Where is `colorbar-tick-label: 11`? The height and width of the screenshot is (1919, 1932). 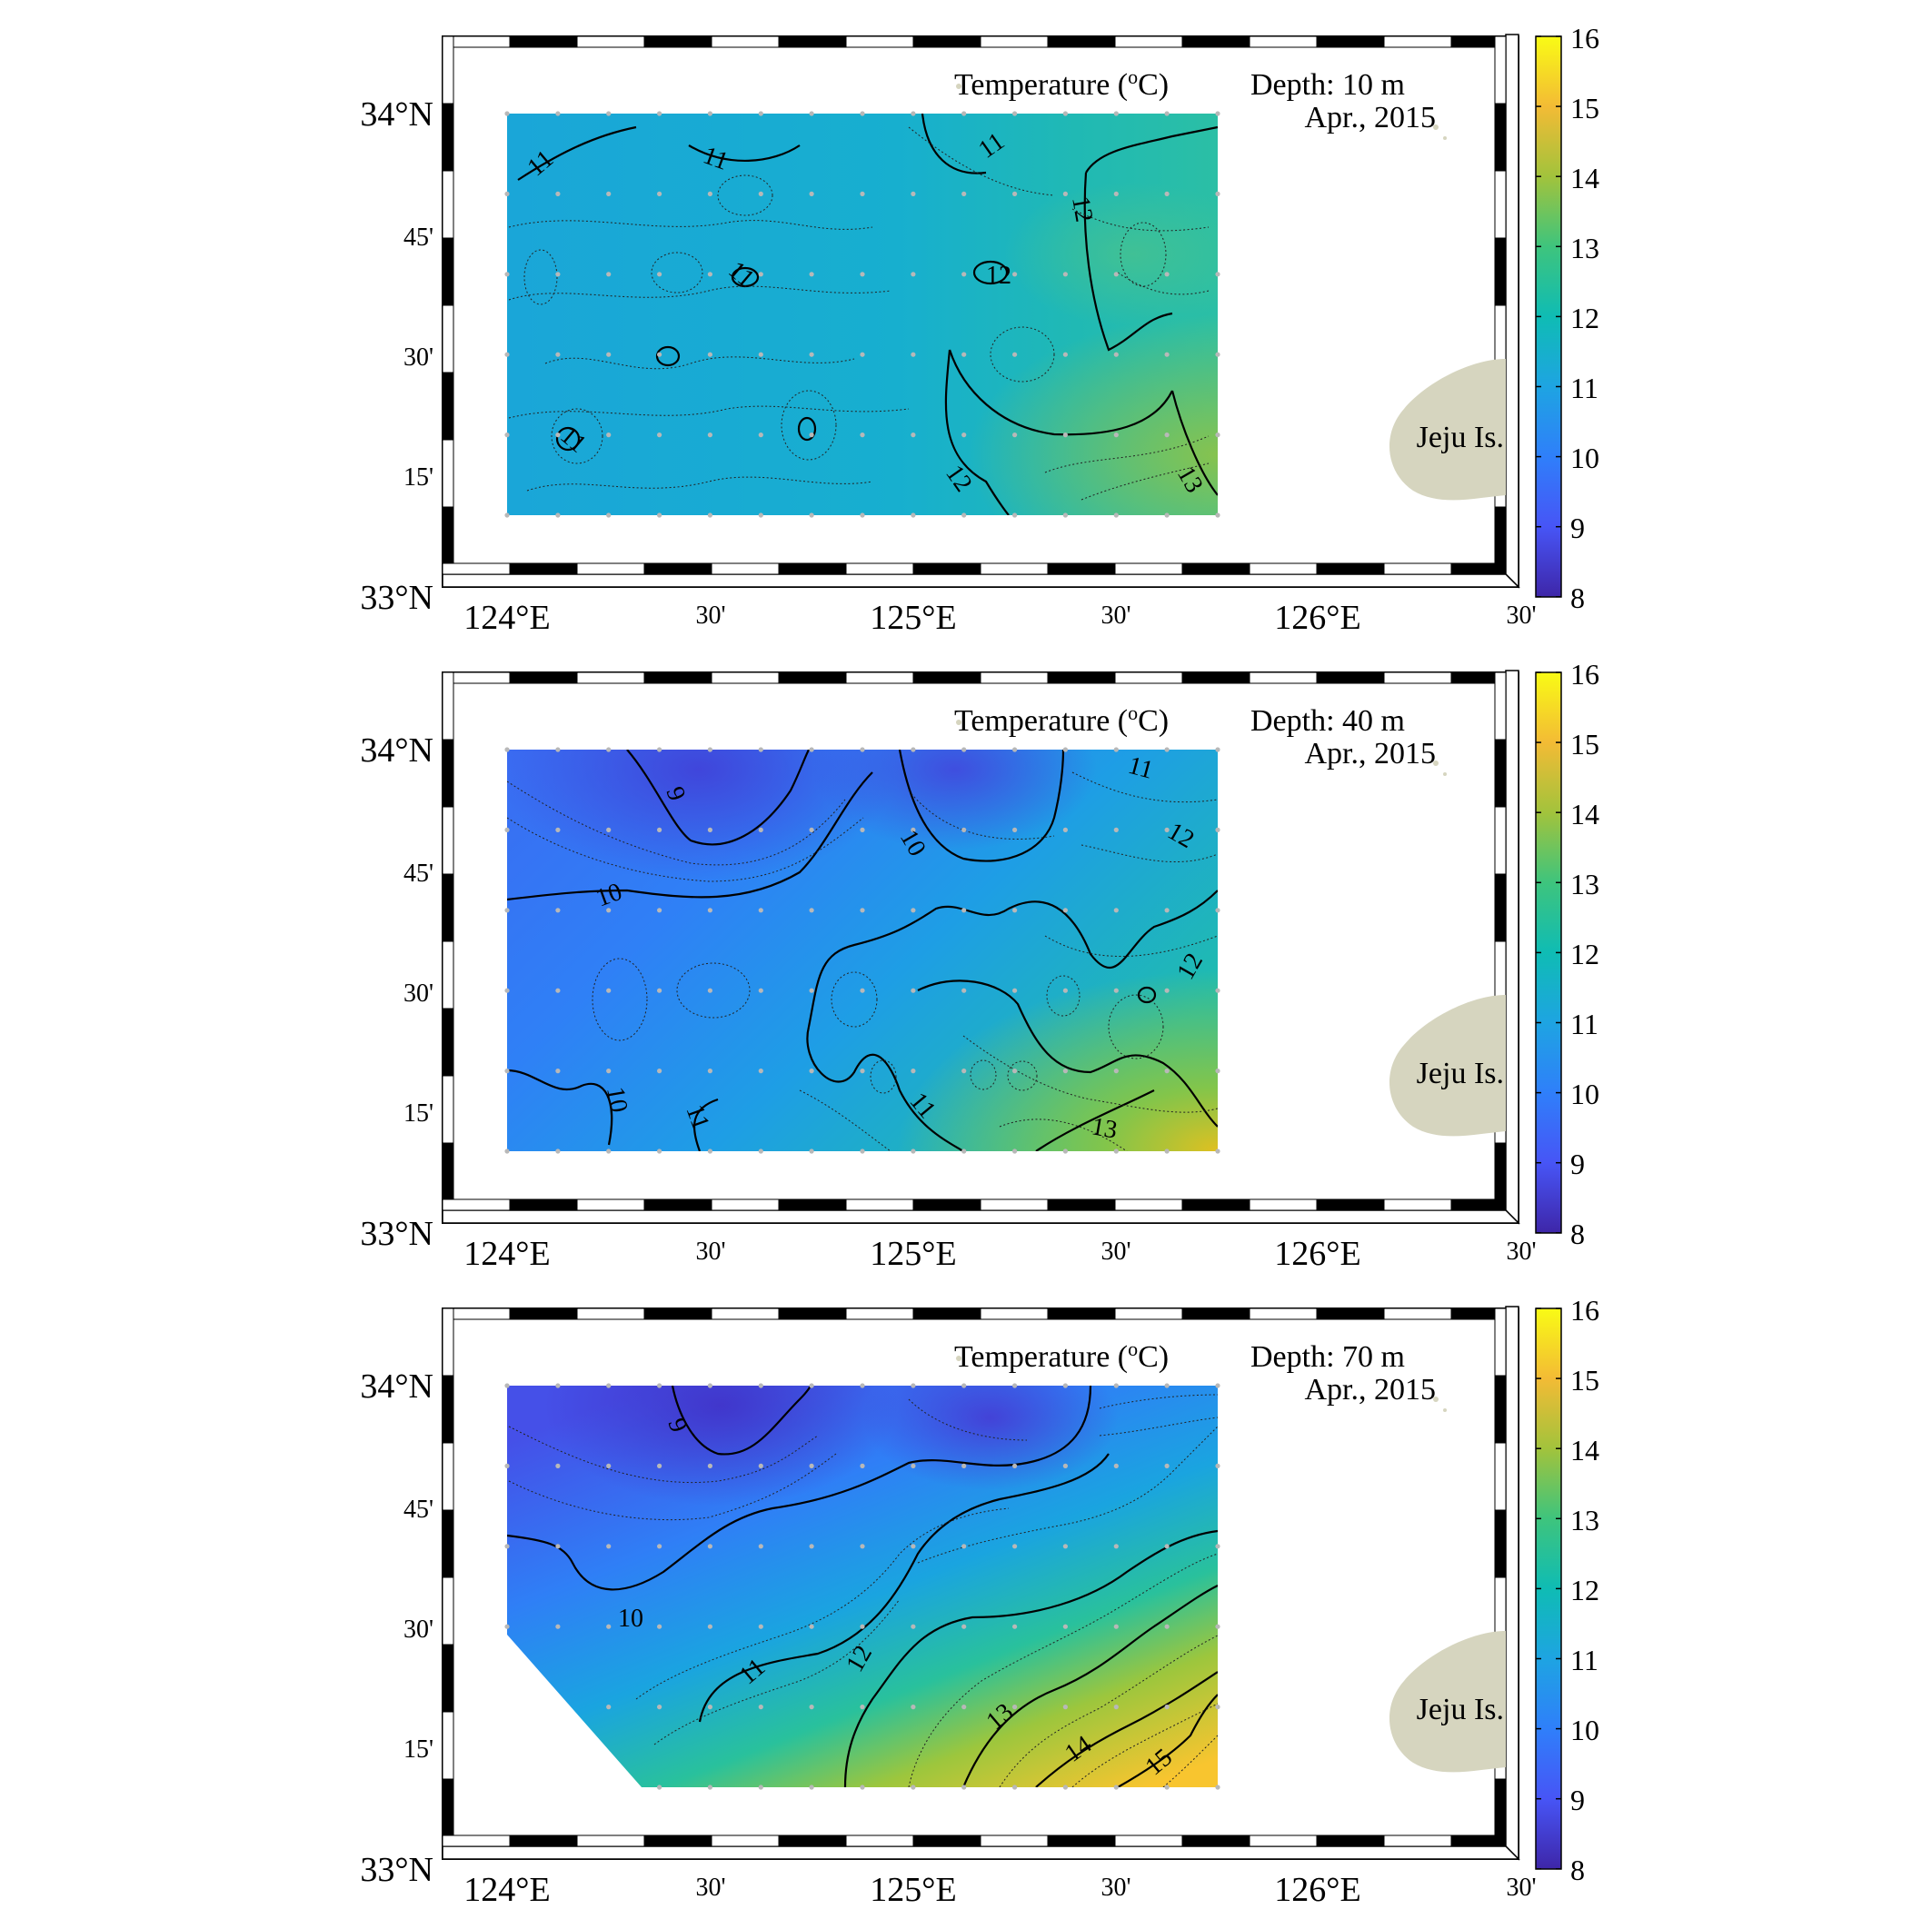
colorbar-tick-label: 11 is located at coordinates (1584, 388).